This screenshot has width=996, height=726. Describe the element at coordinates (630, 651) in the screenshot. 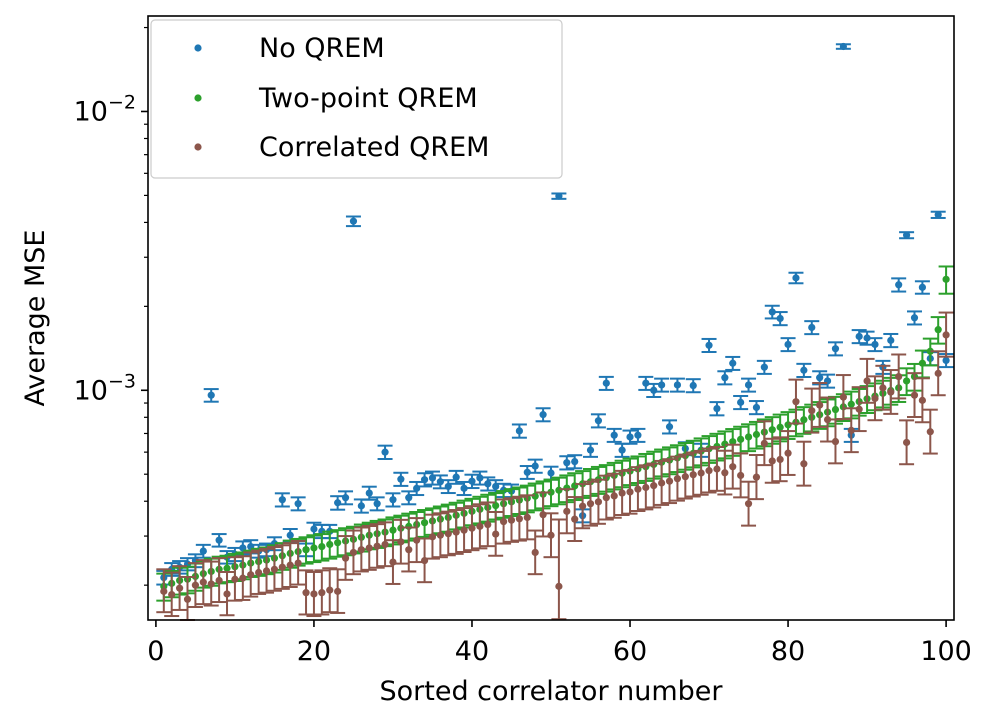

I see `x-tick-label: 60` at that location.